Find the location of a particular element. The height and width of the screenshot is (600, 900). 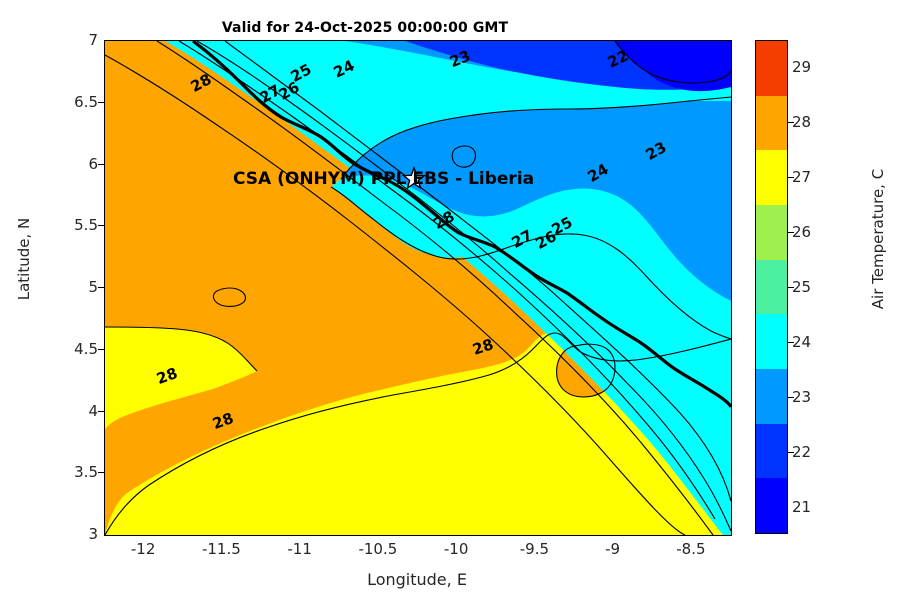

colorbar-ticks: 21 22 23 24 25 26 27 28 29 is located at coordinates (812, 287).